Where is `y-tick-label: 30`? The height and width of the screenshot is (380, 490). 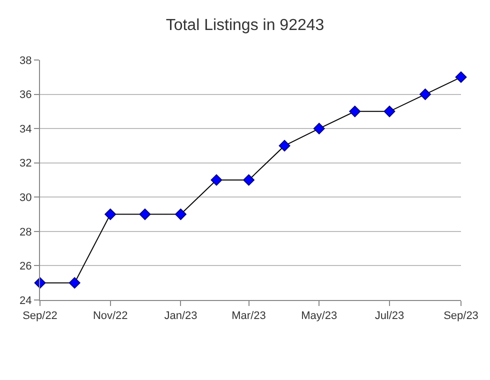
y-tick-label: 30 is located at coordinates (26, 198).